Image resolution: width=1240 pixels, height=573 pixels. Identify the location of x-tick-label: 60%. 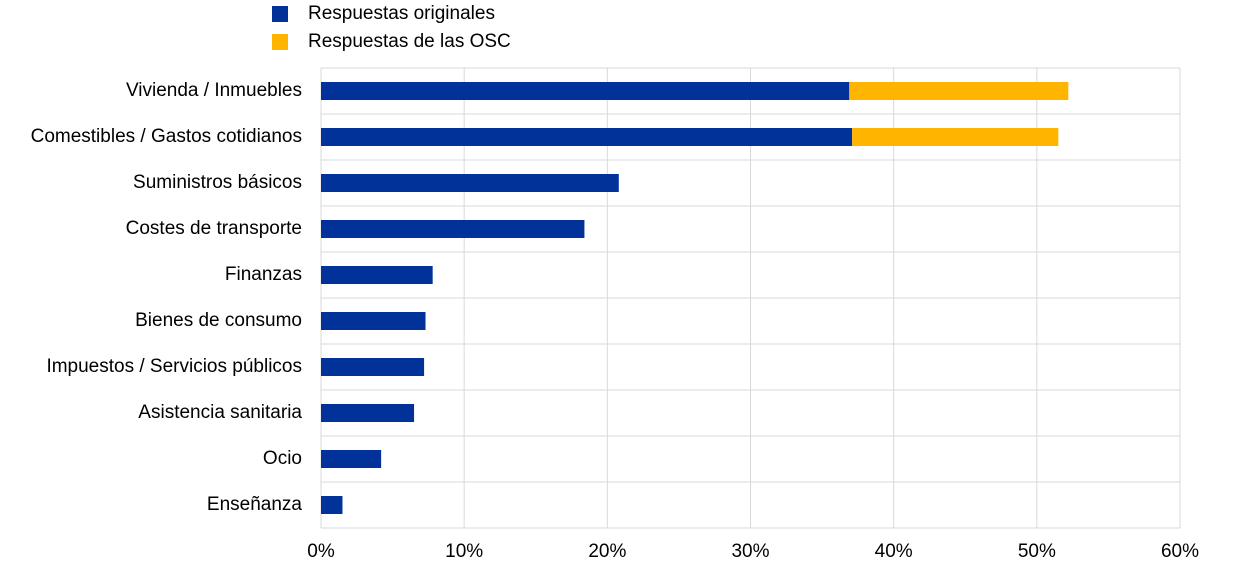
(1180, 551).